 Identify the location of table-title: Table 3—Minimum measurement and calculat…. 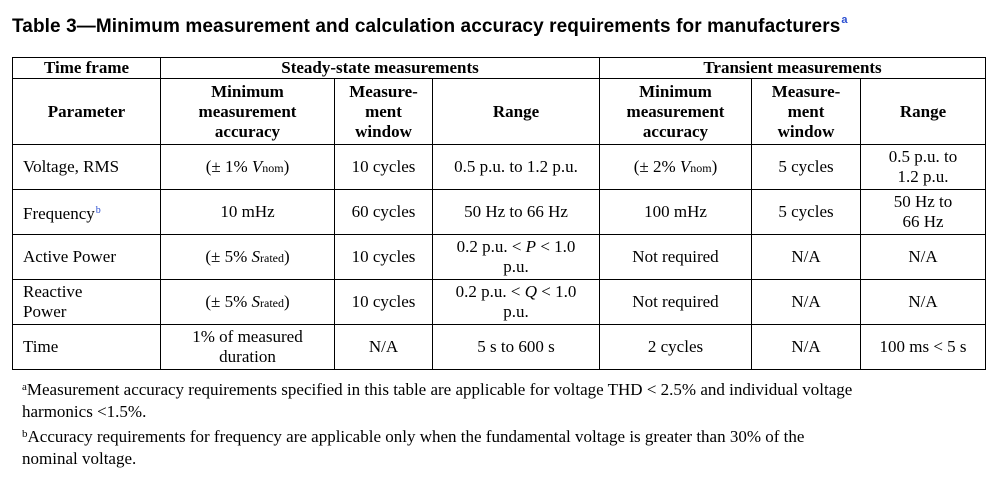
(430, 26).